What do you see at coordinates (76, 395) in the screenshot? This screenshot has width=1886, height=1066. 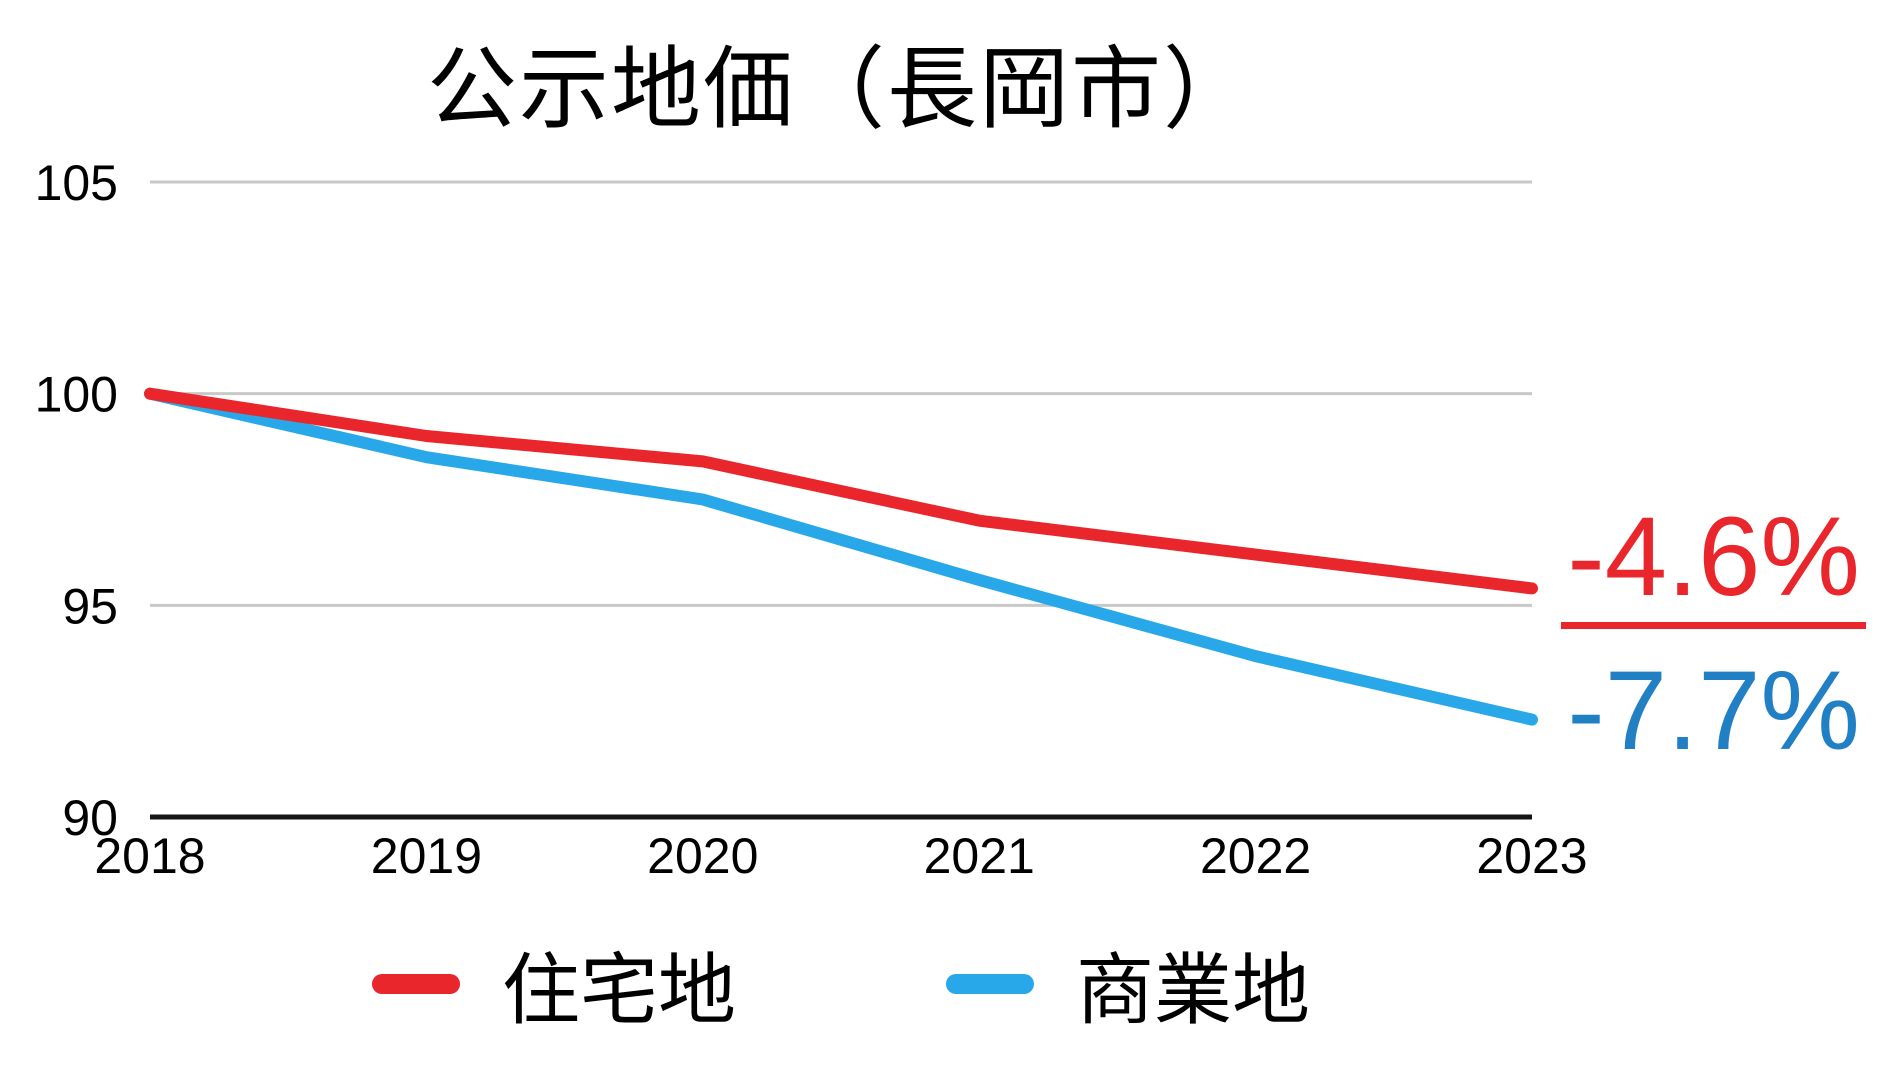 I see `y-tick-100: 100` at bounding box center [76, 395].